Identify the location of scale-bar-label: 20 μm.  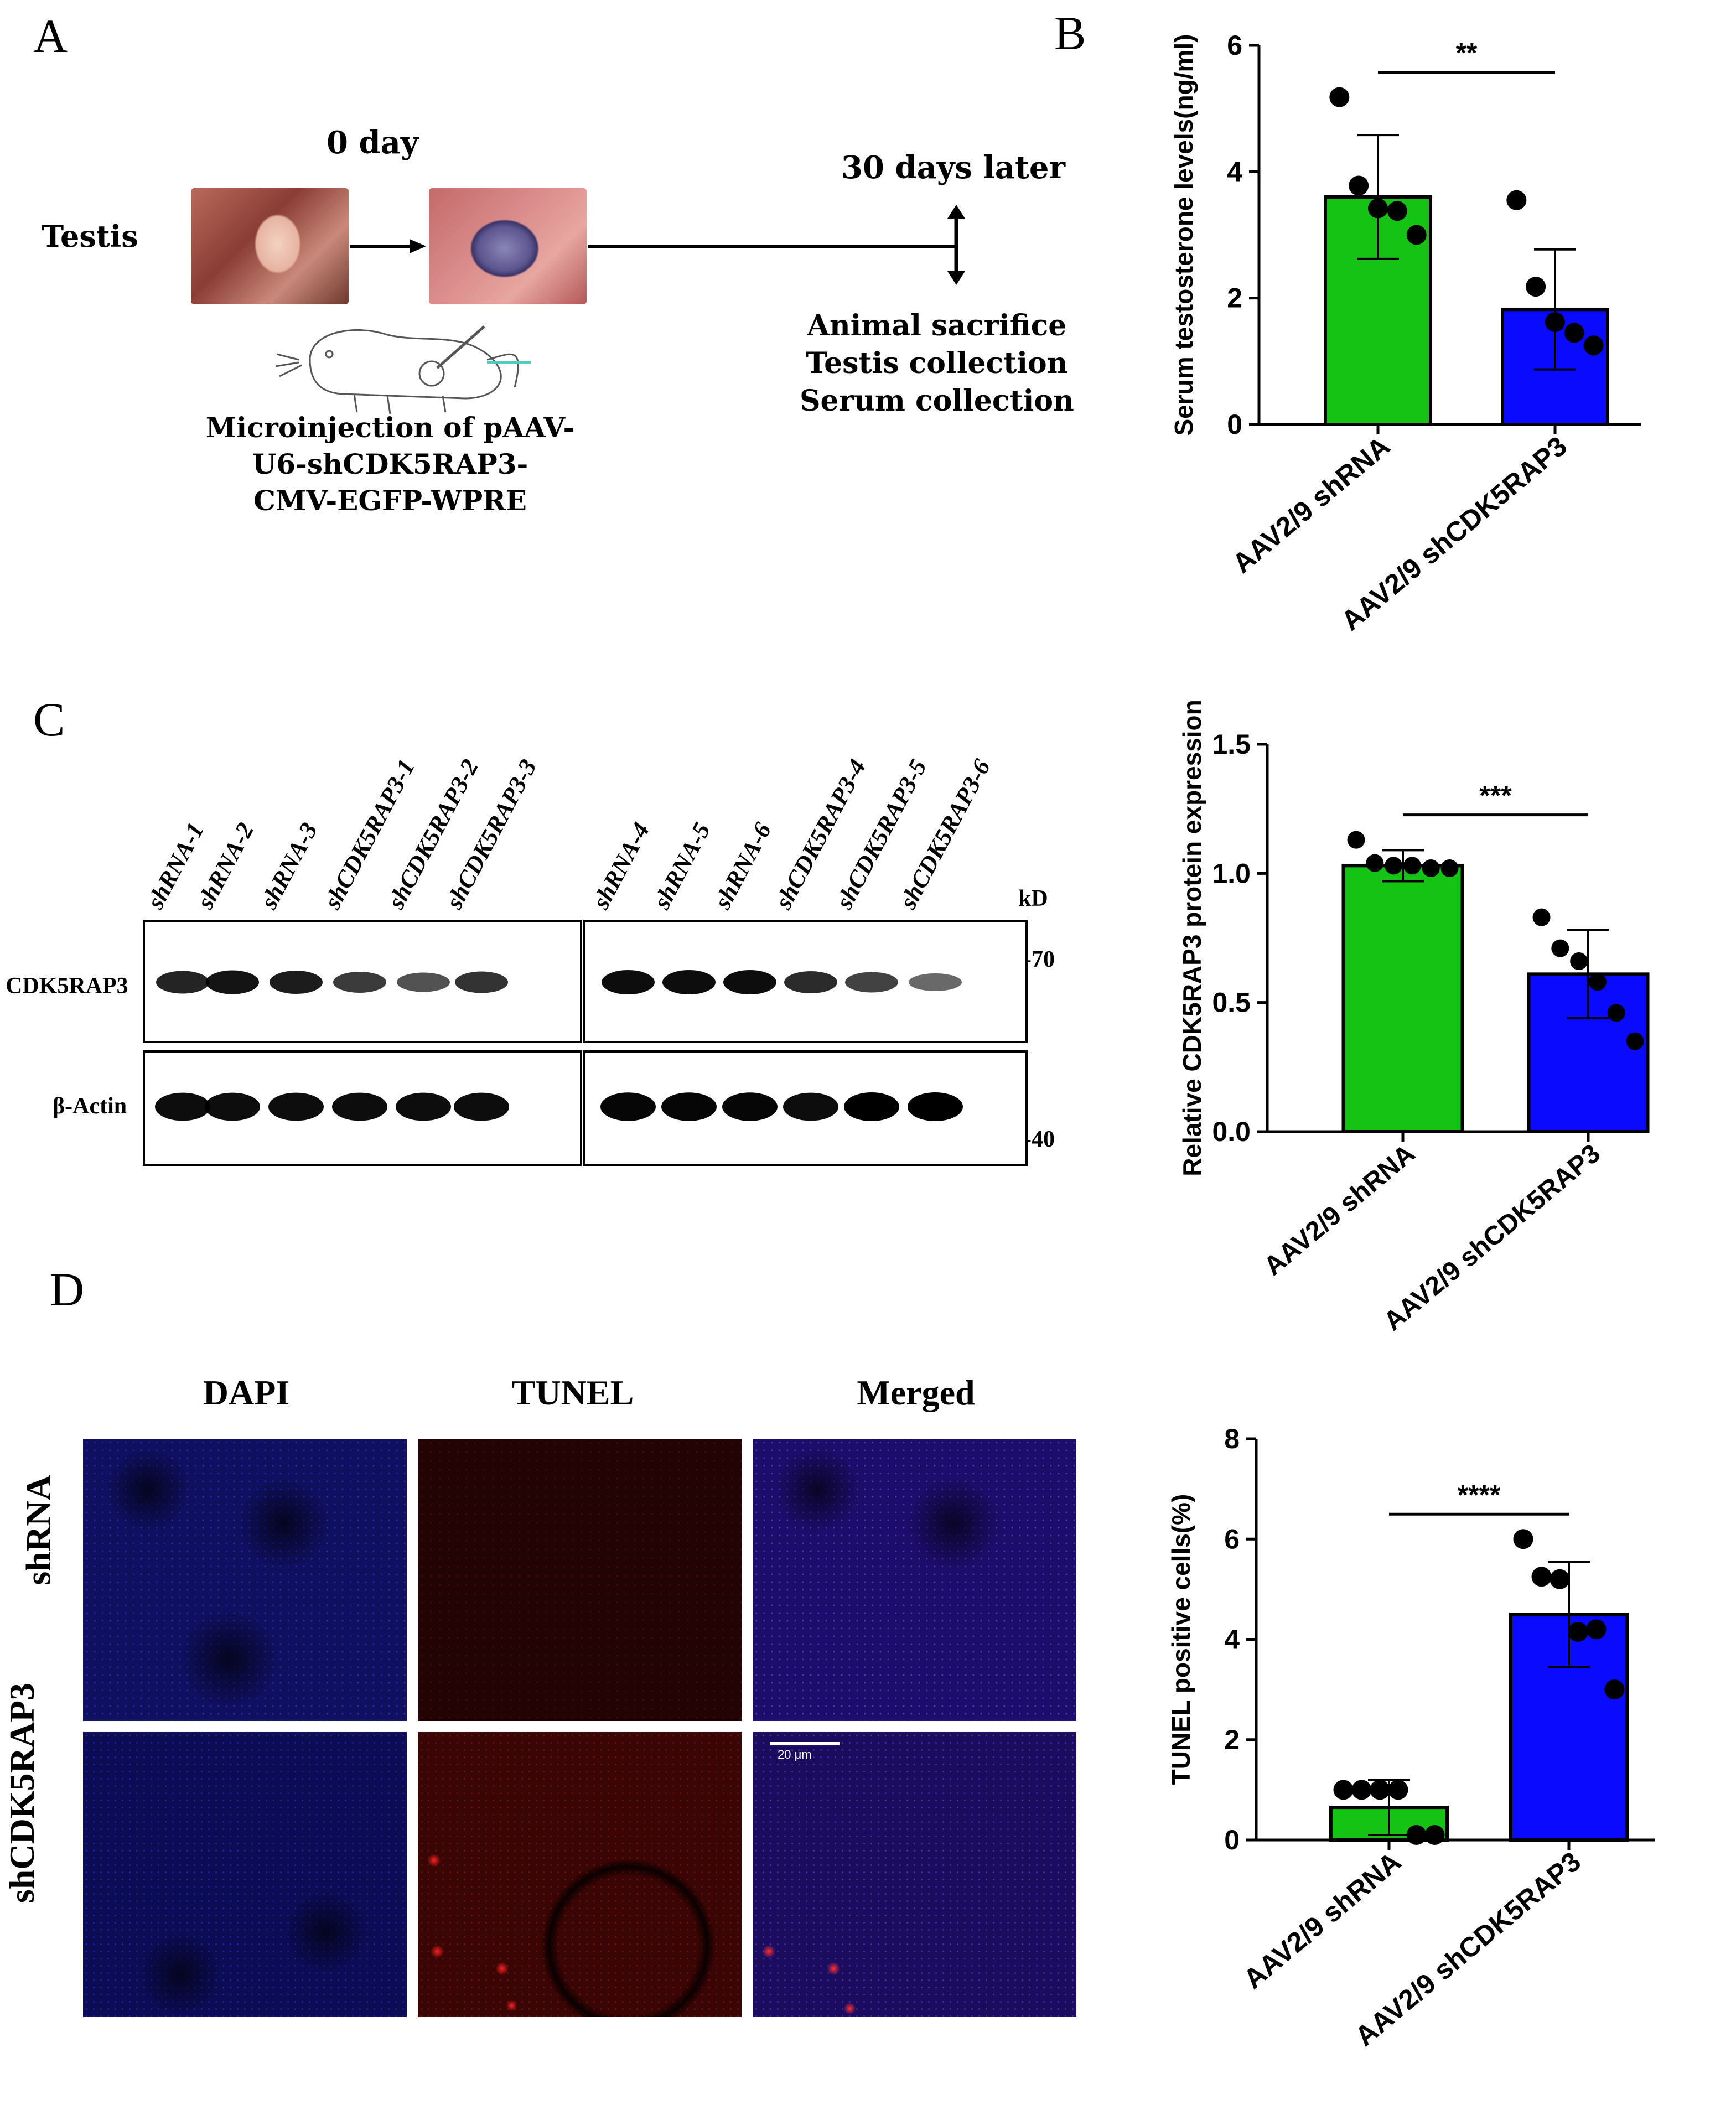
(795, 1754).